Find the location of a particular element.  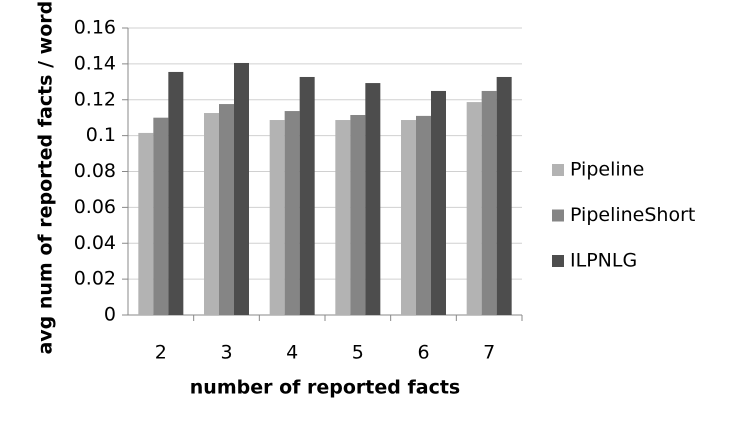

y-tick-label: 0.1 is located at coordinates (101, 135).